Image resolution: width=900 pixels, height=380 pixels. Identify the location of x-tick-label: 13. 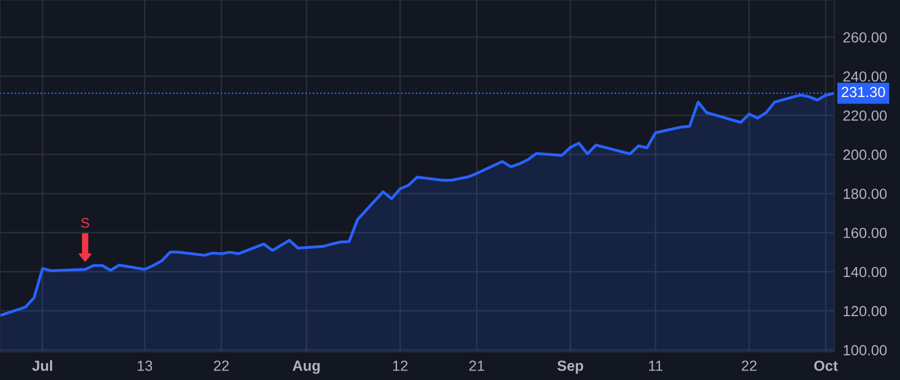
(145, 365).